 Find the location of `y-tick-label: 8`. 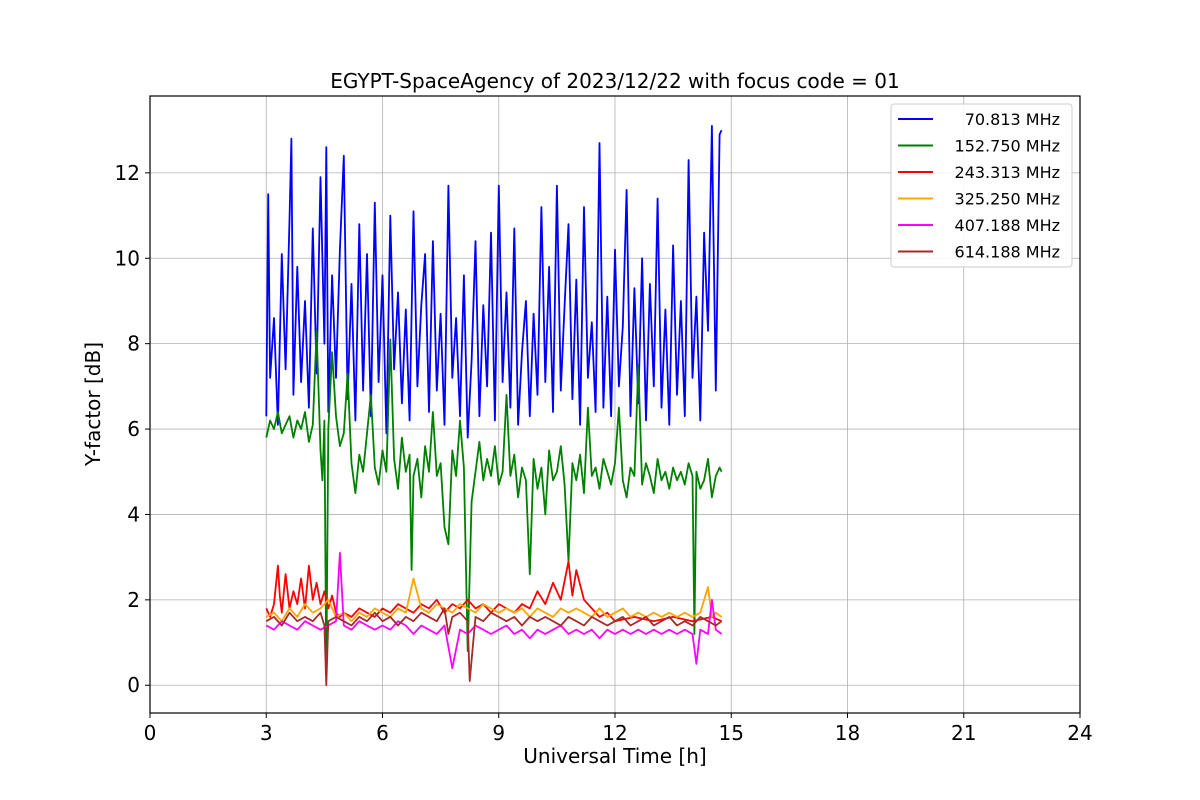

y-tick-label: 8 is located at coordinates (133, 344).